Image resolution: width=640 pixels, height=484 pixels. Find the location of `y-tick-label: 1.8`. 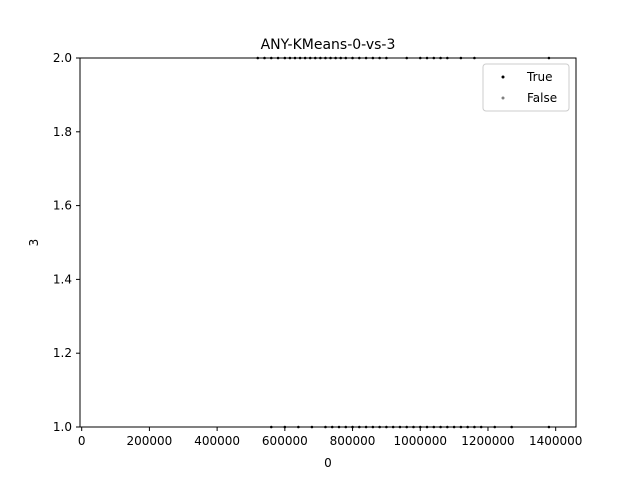

y-tick-label: 1.8 is located at coordinates (62, 132).